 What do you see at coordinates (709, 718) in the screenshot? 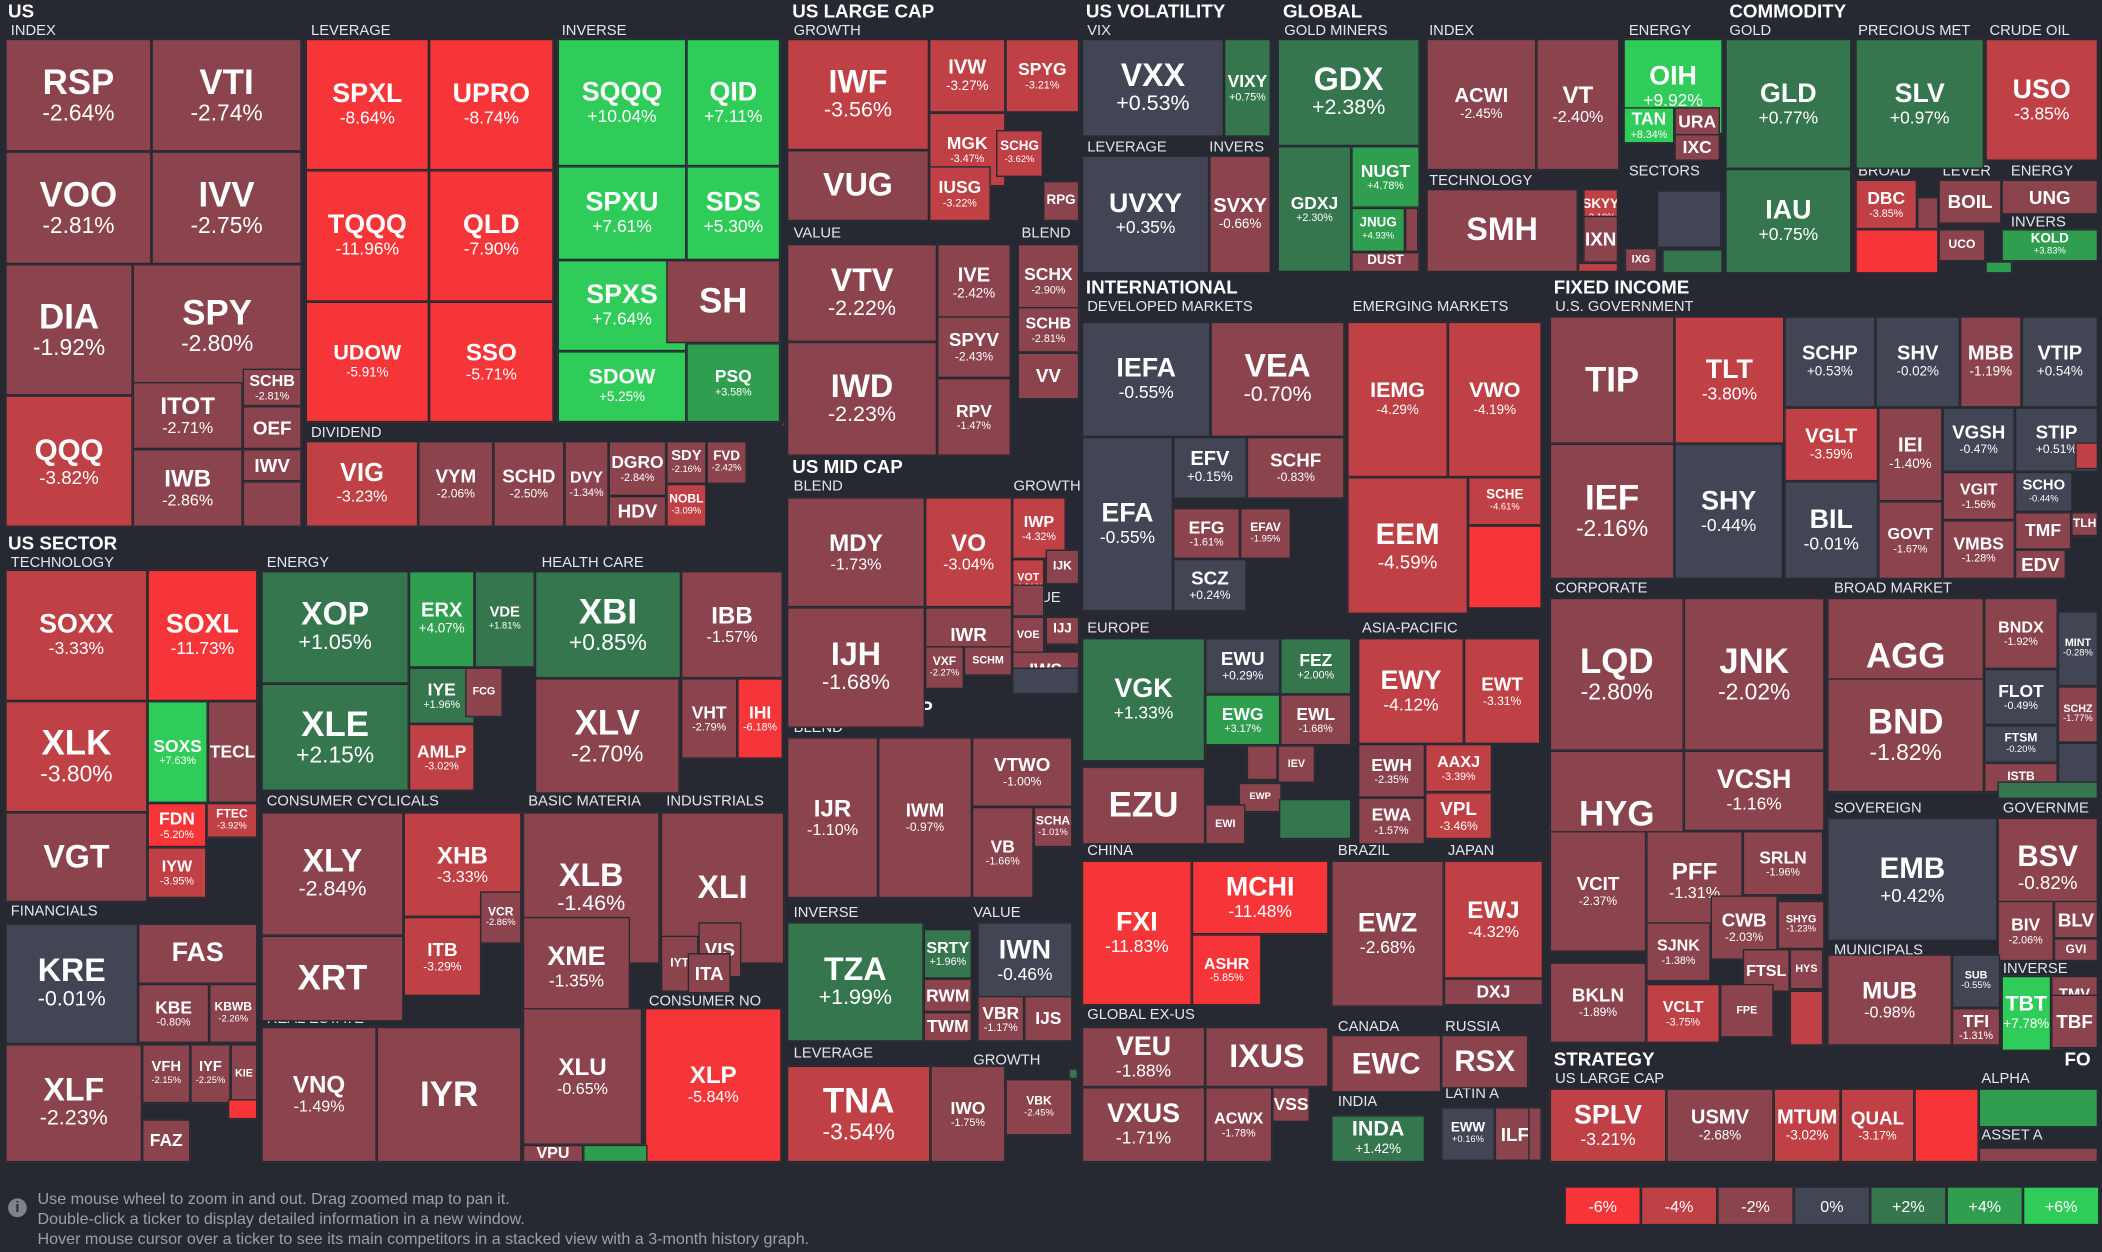
I see `tile-vht: VHT -2.79%` at bounding box center [709, 718].